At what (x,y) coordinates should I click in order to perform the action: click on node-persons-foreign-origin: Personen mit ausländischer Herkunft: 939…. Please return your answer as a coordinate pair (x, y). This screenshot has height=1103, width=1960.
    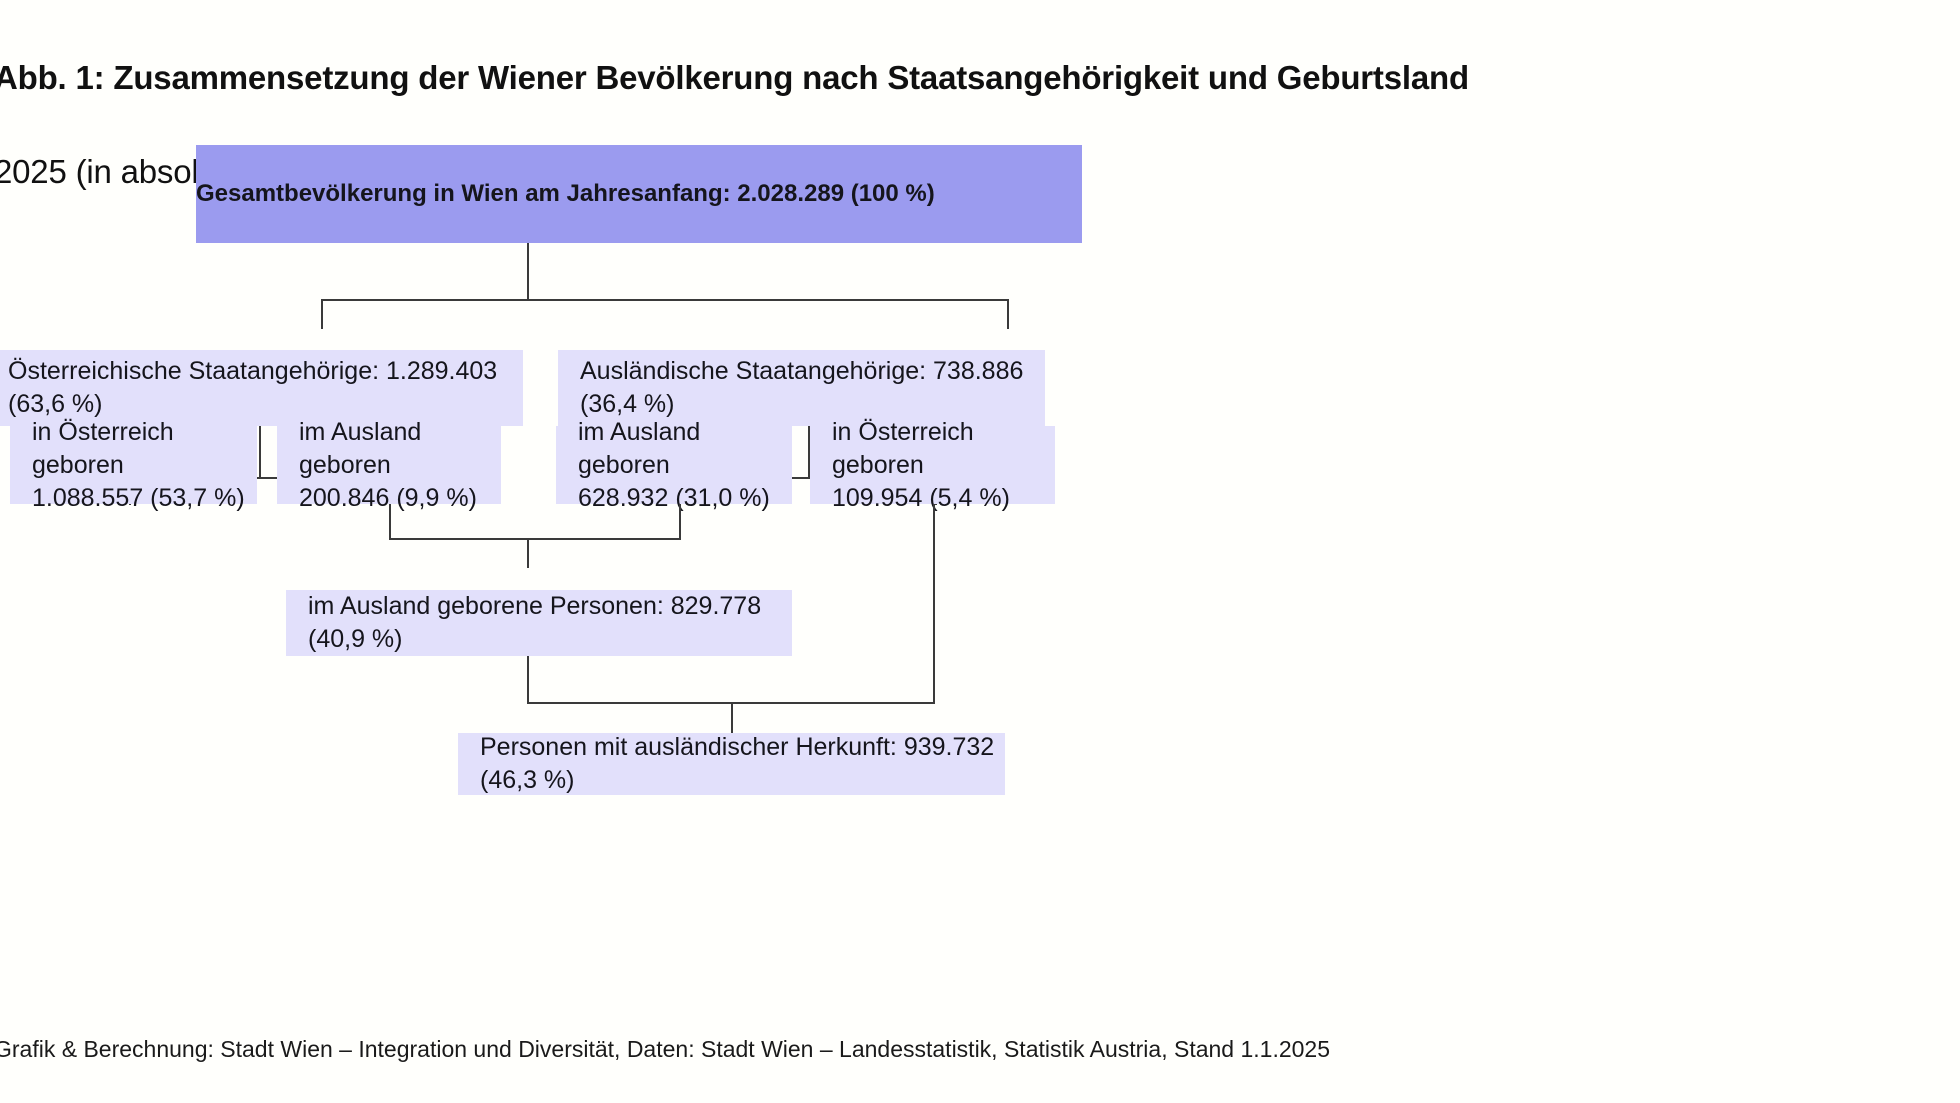
    Looking at the image, I should click on (731, 764).